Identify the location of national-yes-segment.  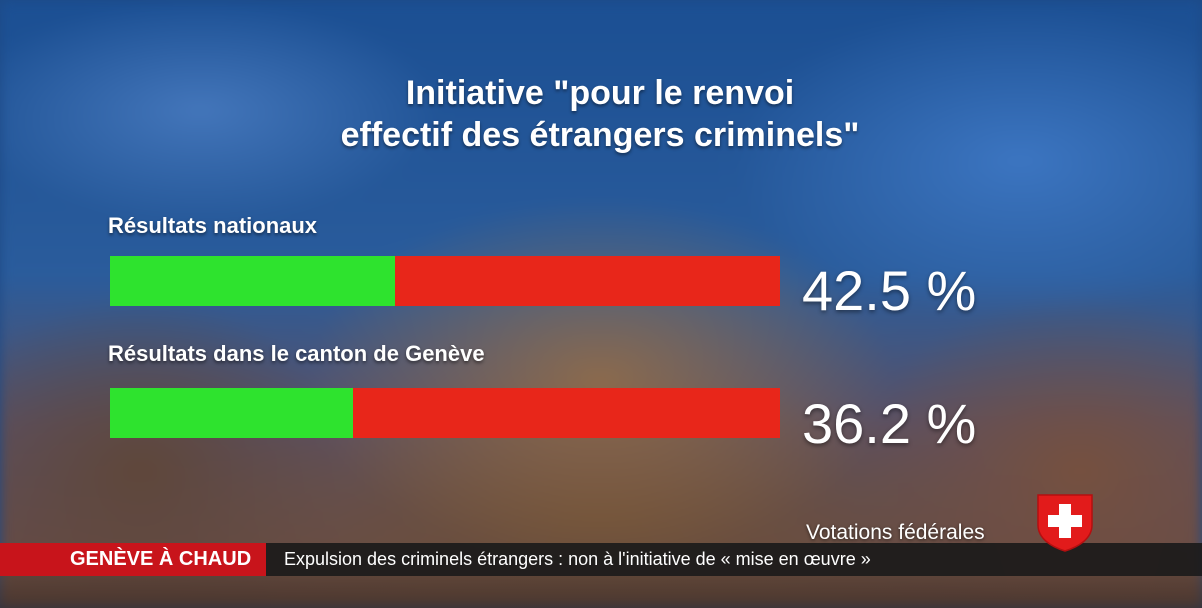
(252, 281).